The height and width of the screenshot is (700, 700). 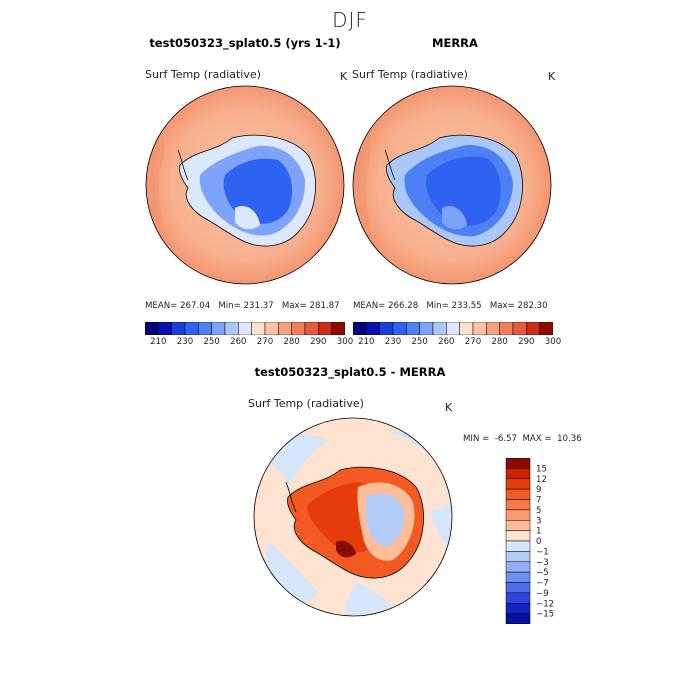 I want to click on panel2-units: K, so click(x=552, y=76).